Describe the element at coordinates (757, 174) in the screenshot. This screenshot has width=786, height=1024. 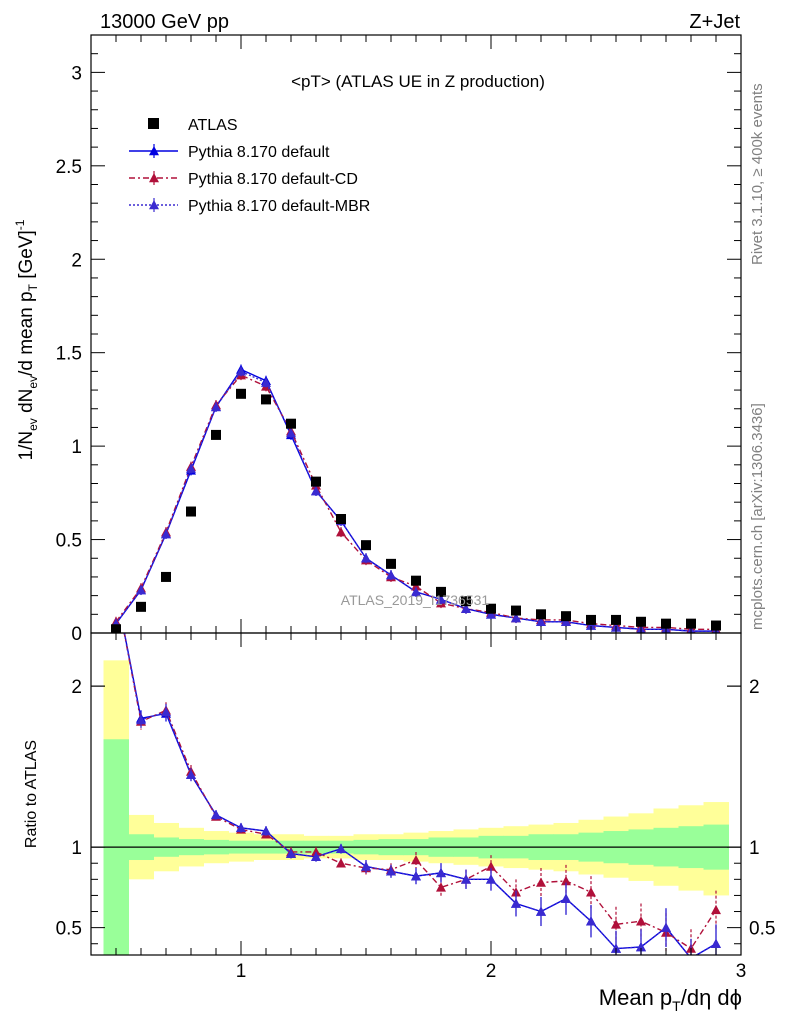
I see `rivet-version-text: Rivet 3.1.10, ≥ 400k events` at that location.